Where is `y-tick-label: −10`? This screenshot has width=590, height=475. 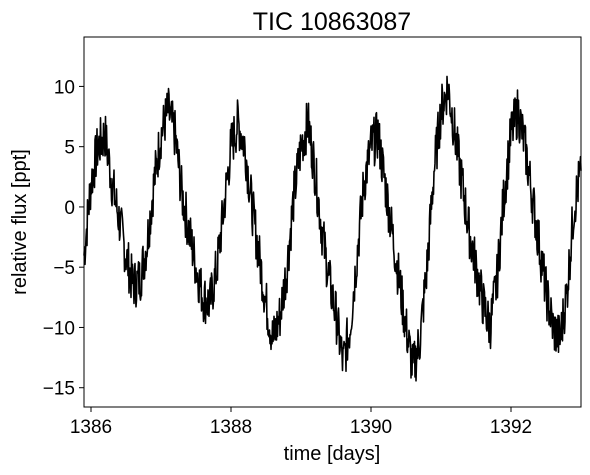 y-tick-label: −10 is located at coordinates (59, 328).